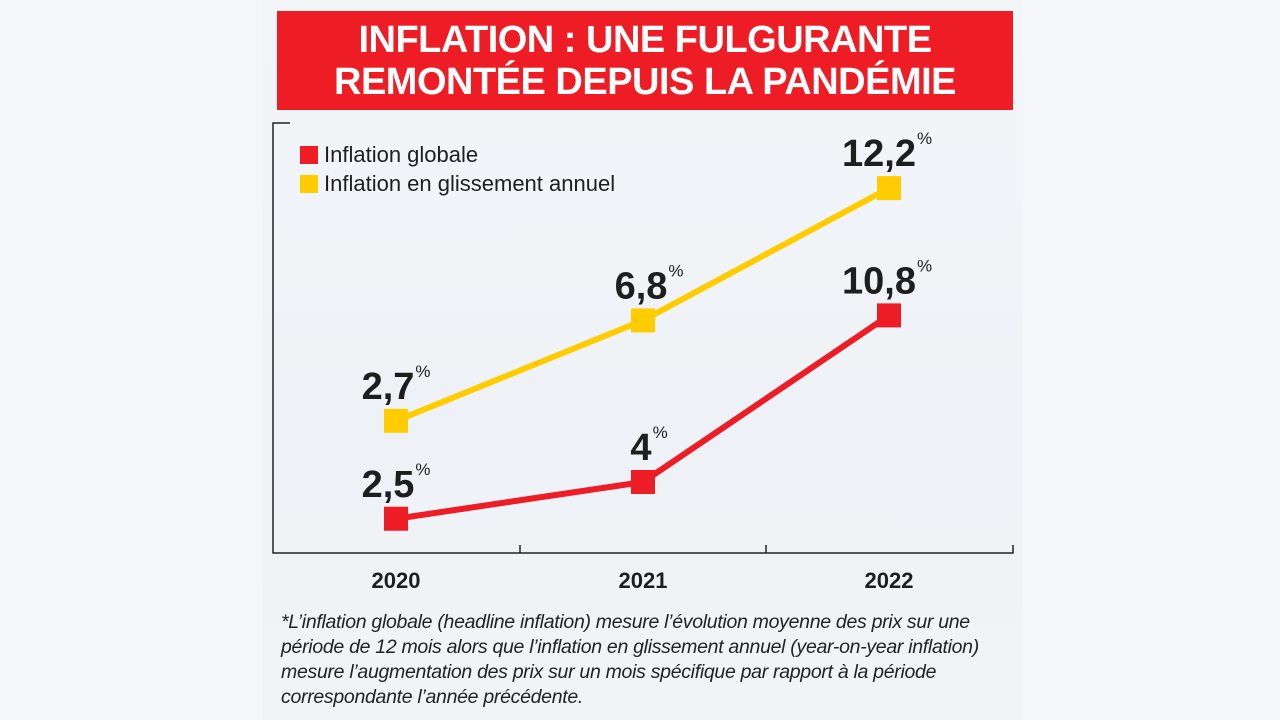 Image resolution: width=1280 pixels, height=720 pixels. I want to click on data-label: 2,5, so click(388, 485).